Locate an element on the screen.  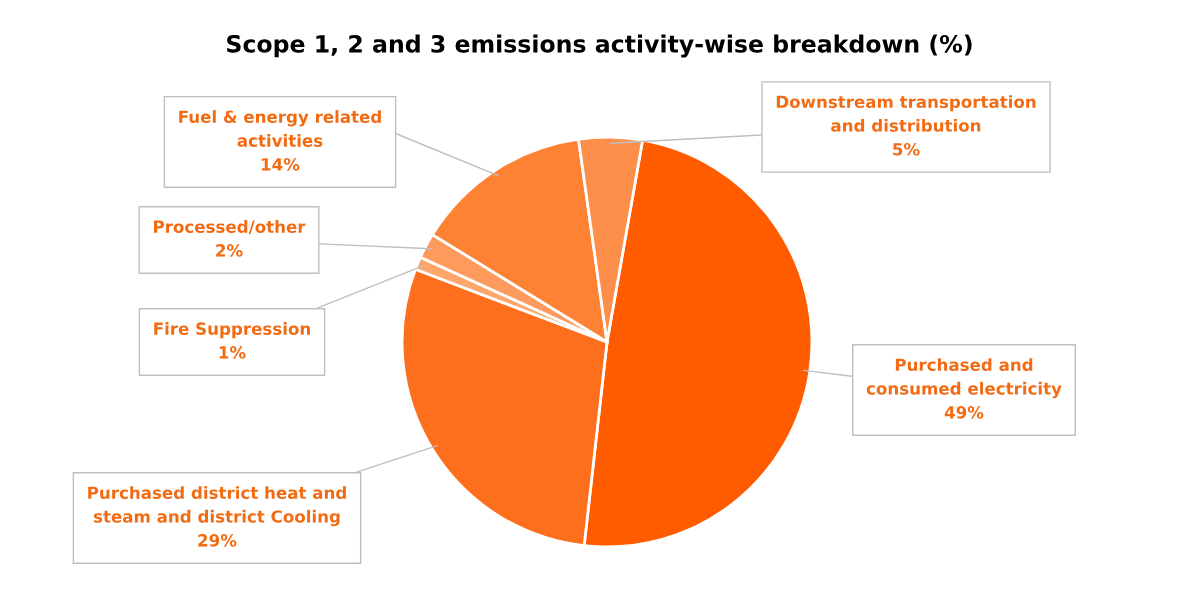
data-label: 29% is located at coordinates (217, 540).